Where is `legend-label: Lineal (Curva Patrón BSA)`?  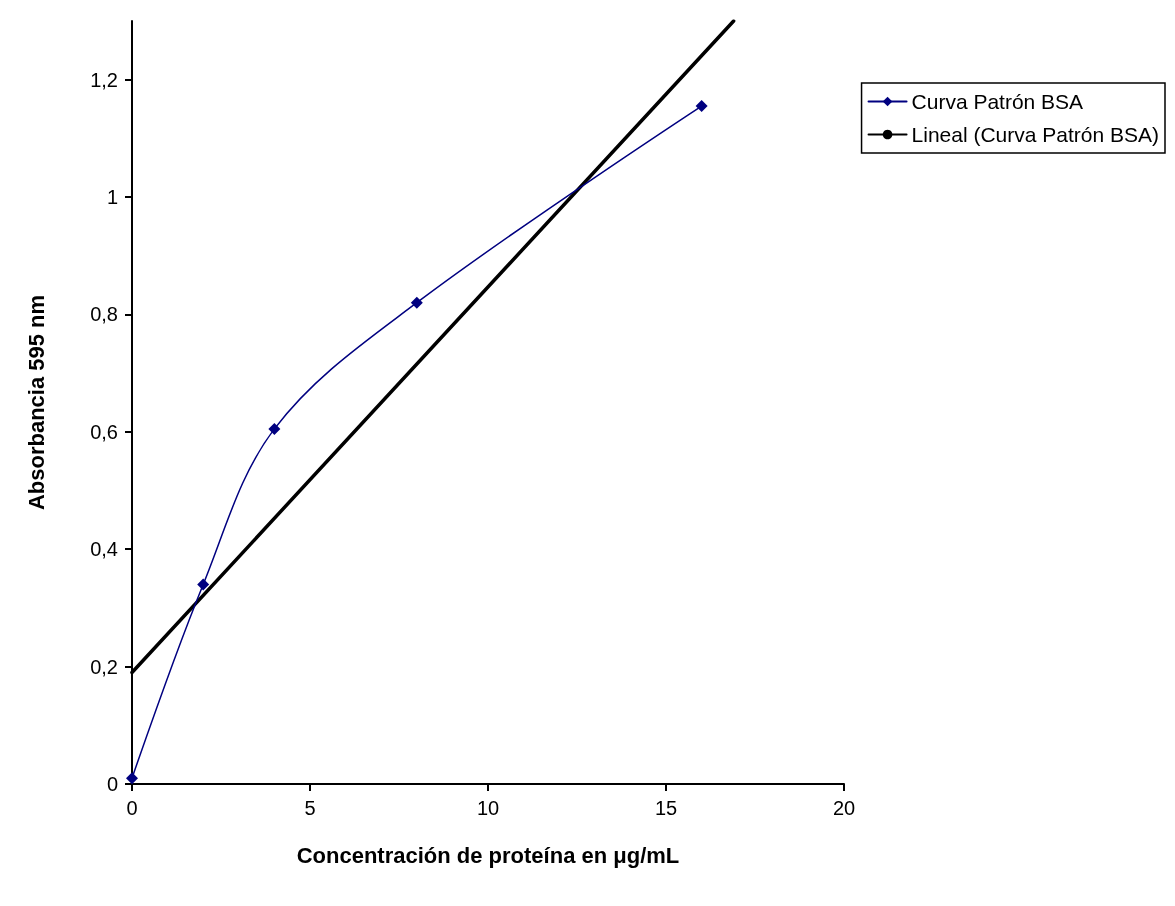 legend-label: Lineal (Curva Patrón BSA) is located at coordinates (1035, 134).